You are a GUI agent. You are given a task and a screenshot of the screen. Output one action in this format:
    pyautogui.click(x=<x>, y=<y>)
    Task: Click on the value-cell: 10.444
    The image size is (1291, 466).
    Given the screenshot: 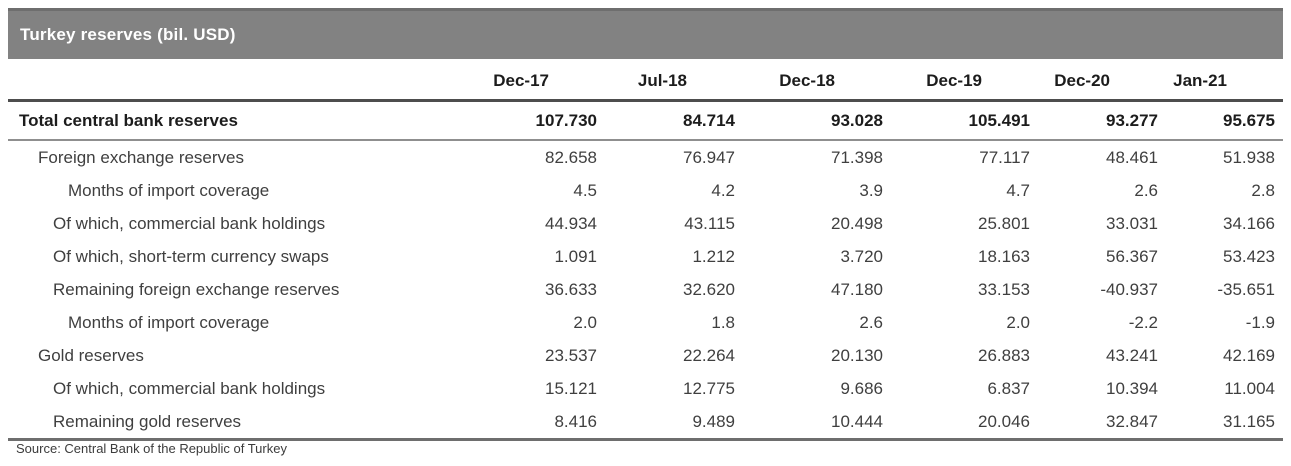 What is the action you would take?
    pyautogui.click(x=857, y=421)
    